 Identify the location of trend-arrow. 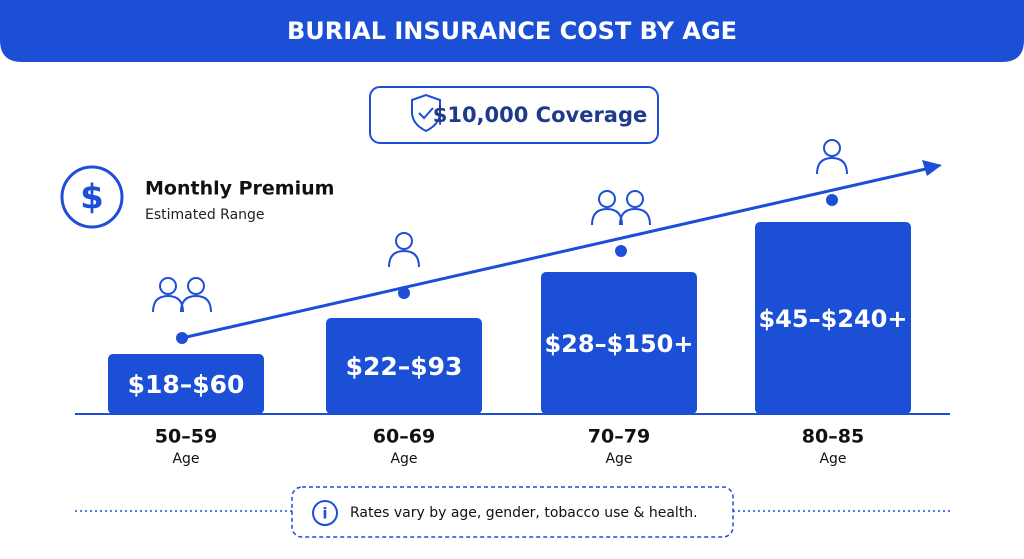
(932, 168).